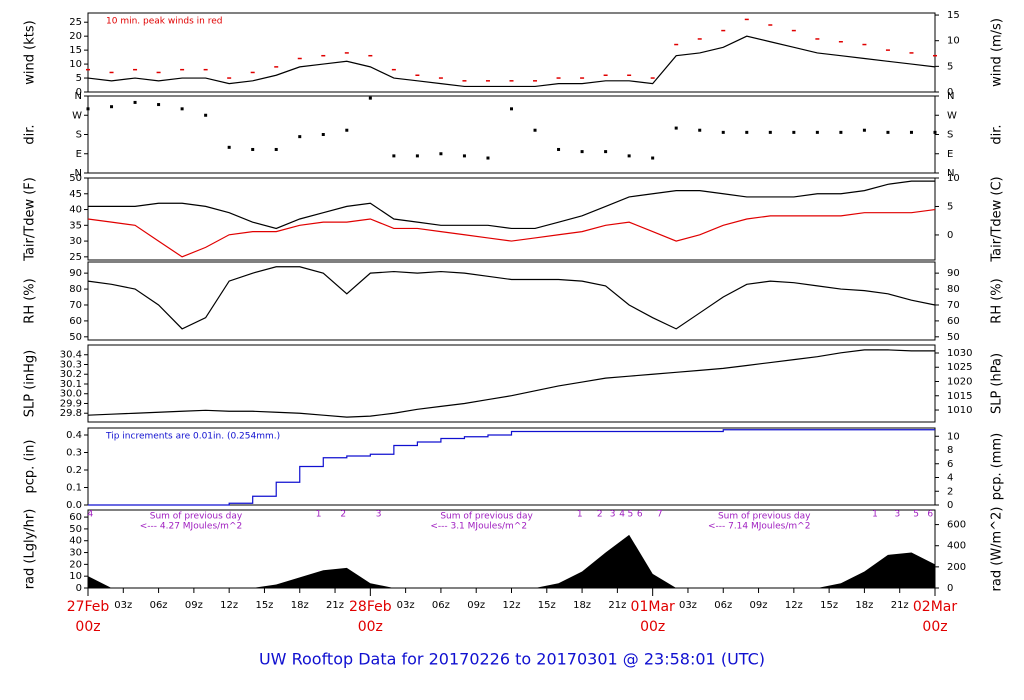  I want to click on note: 10 min. peak winds in red, so click(164, 22).